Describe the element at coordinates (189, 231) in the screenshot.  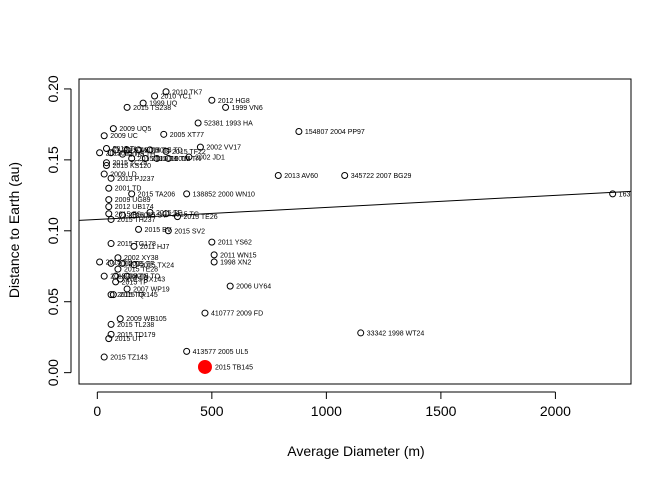
I see `point-label: 2015 SV2` at that location.